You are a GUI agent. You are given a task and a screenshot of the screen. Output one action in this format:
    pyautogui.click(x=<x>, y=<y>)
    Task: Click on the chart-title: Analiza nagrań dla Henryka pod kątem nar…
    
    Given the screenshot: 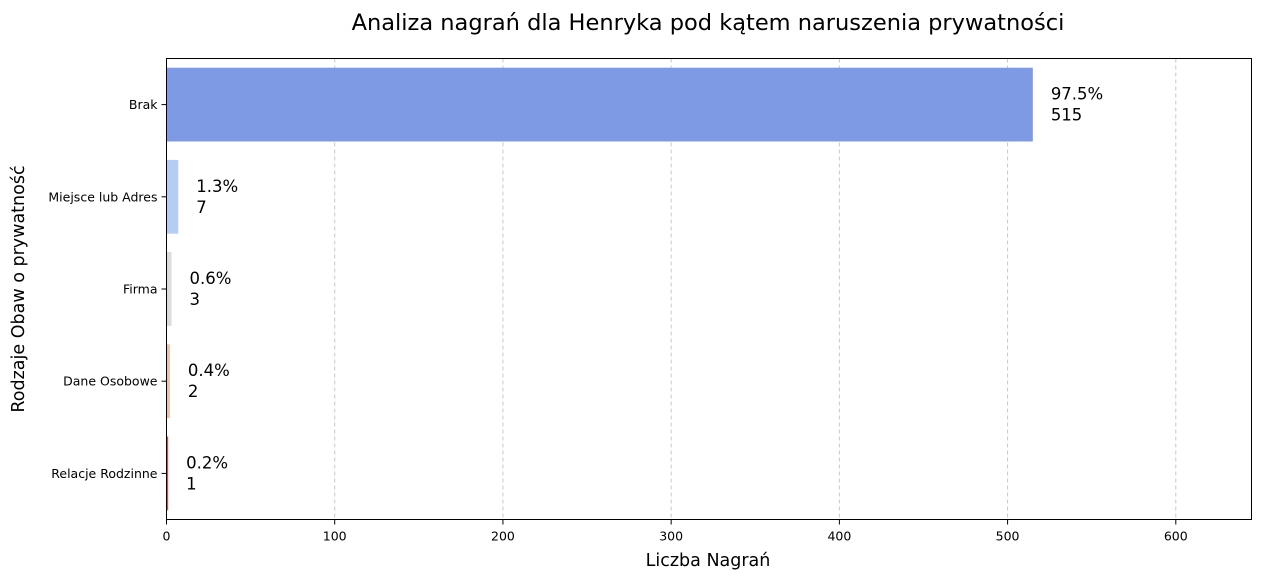 What is the action you would take?
    pyautogui.click(x=708, y=23)
    